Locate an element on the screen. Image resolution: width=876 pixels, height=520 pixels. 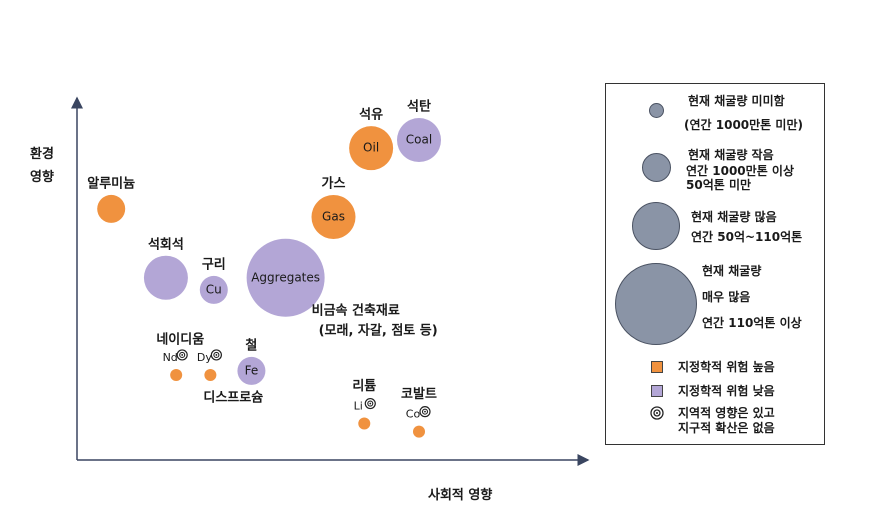
legend-high-risk-swatch is located at coordinates (657, 367).